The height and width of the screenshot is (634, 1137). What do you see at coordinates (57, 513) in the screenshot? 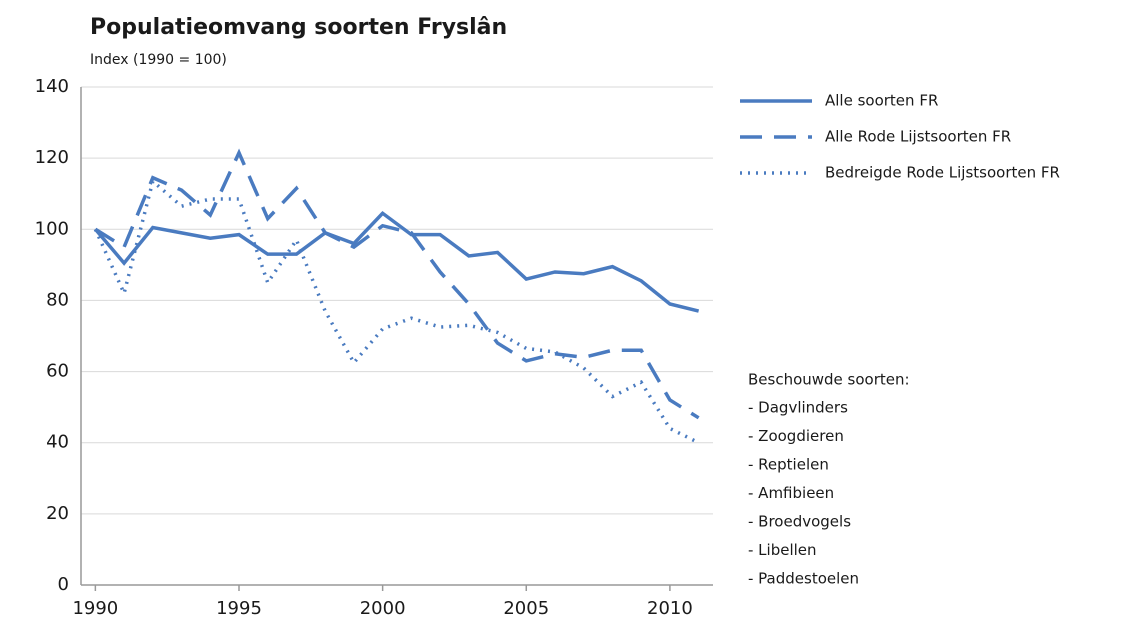
I see `y-tick-label: 20` at bounding box center [57, 513].